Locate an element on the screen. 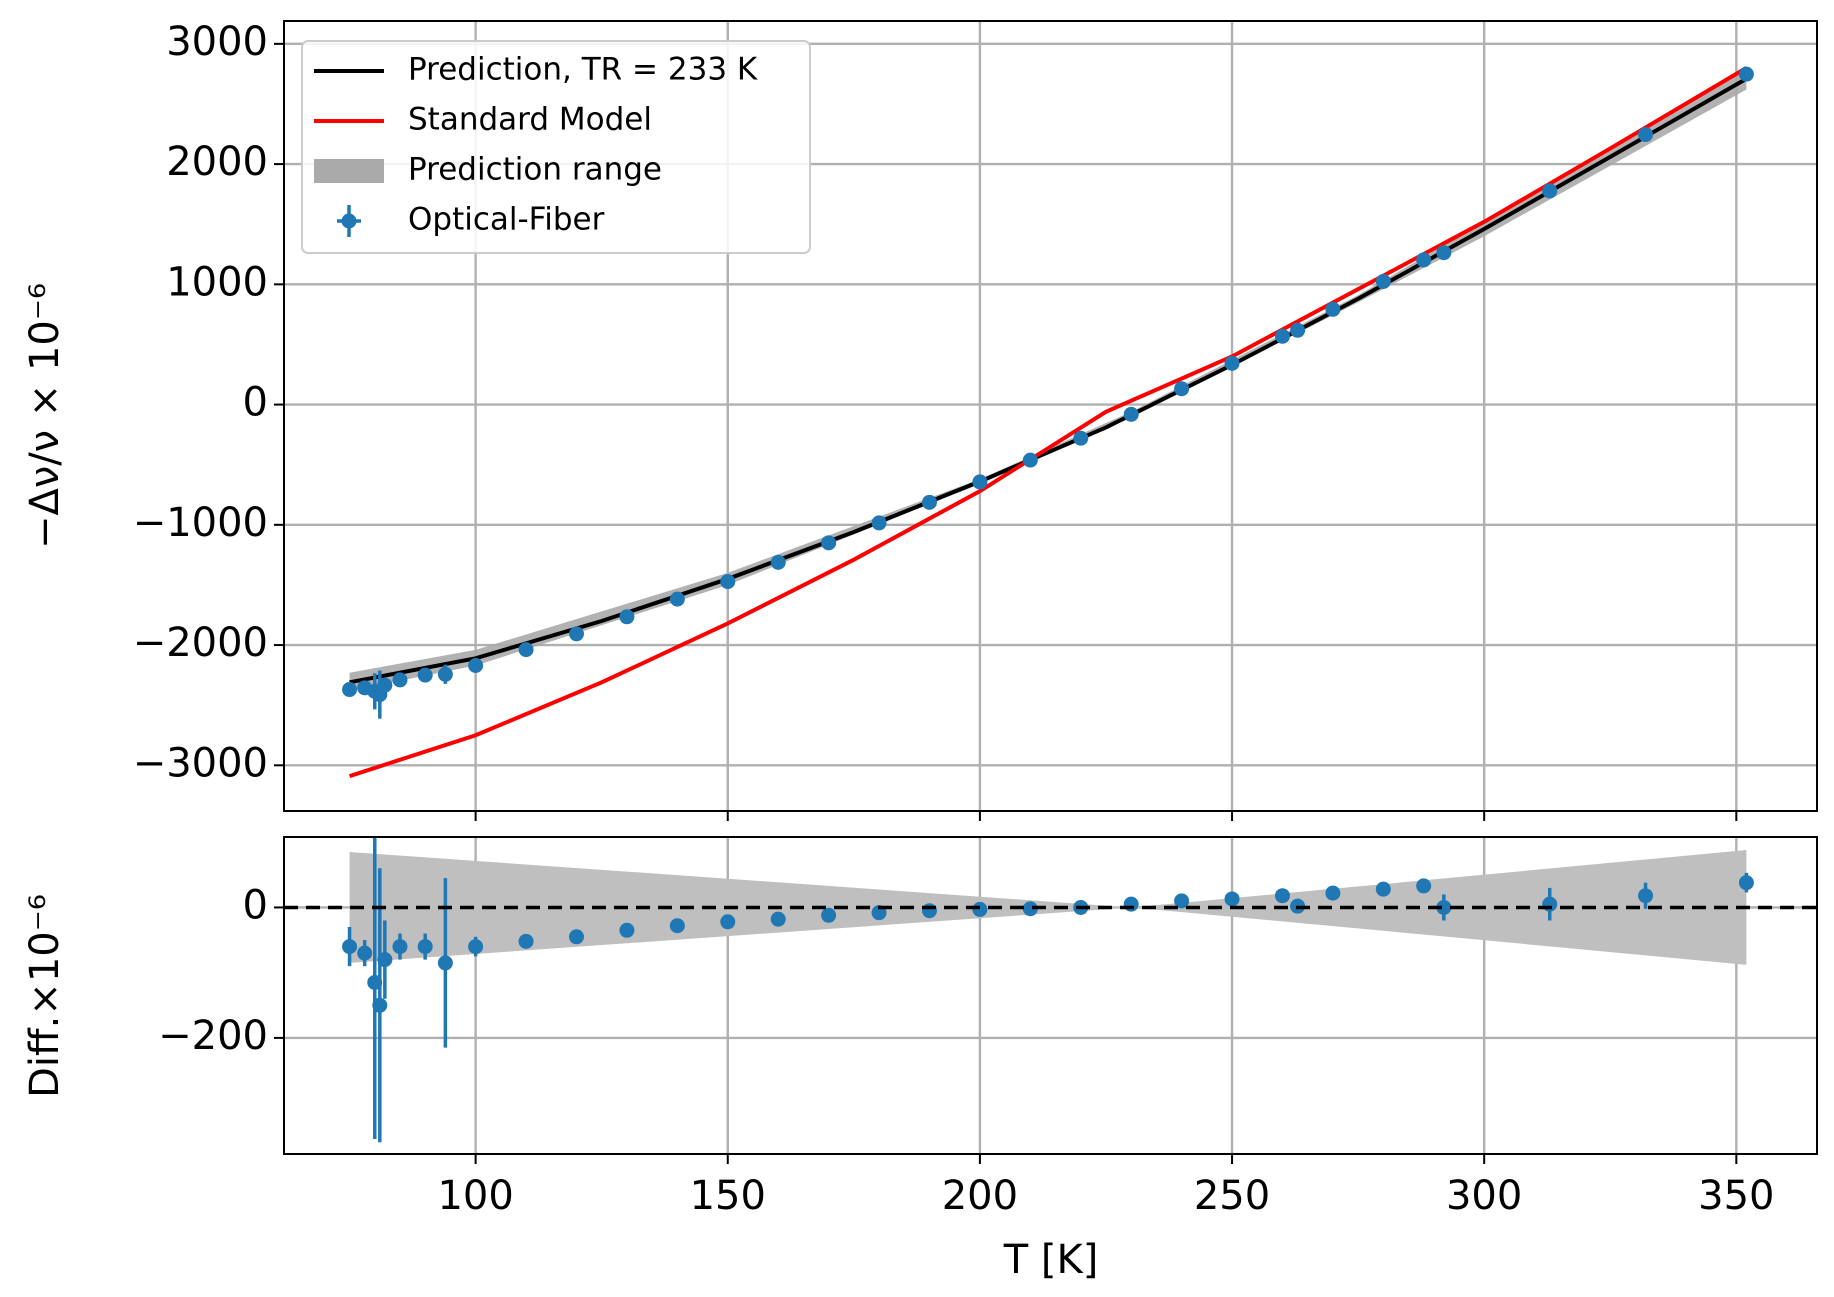  legend-label: Prediction range is located at coordinates (535, 170).